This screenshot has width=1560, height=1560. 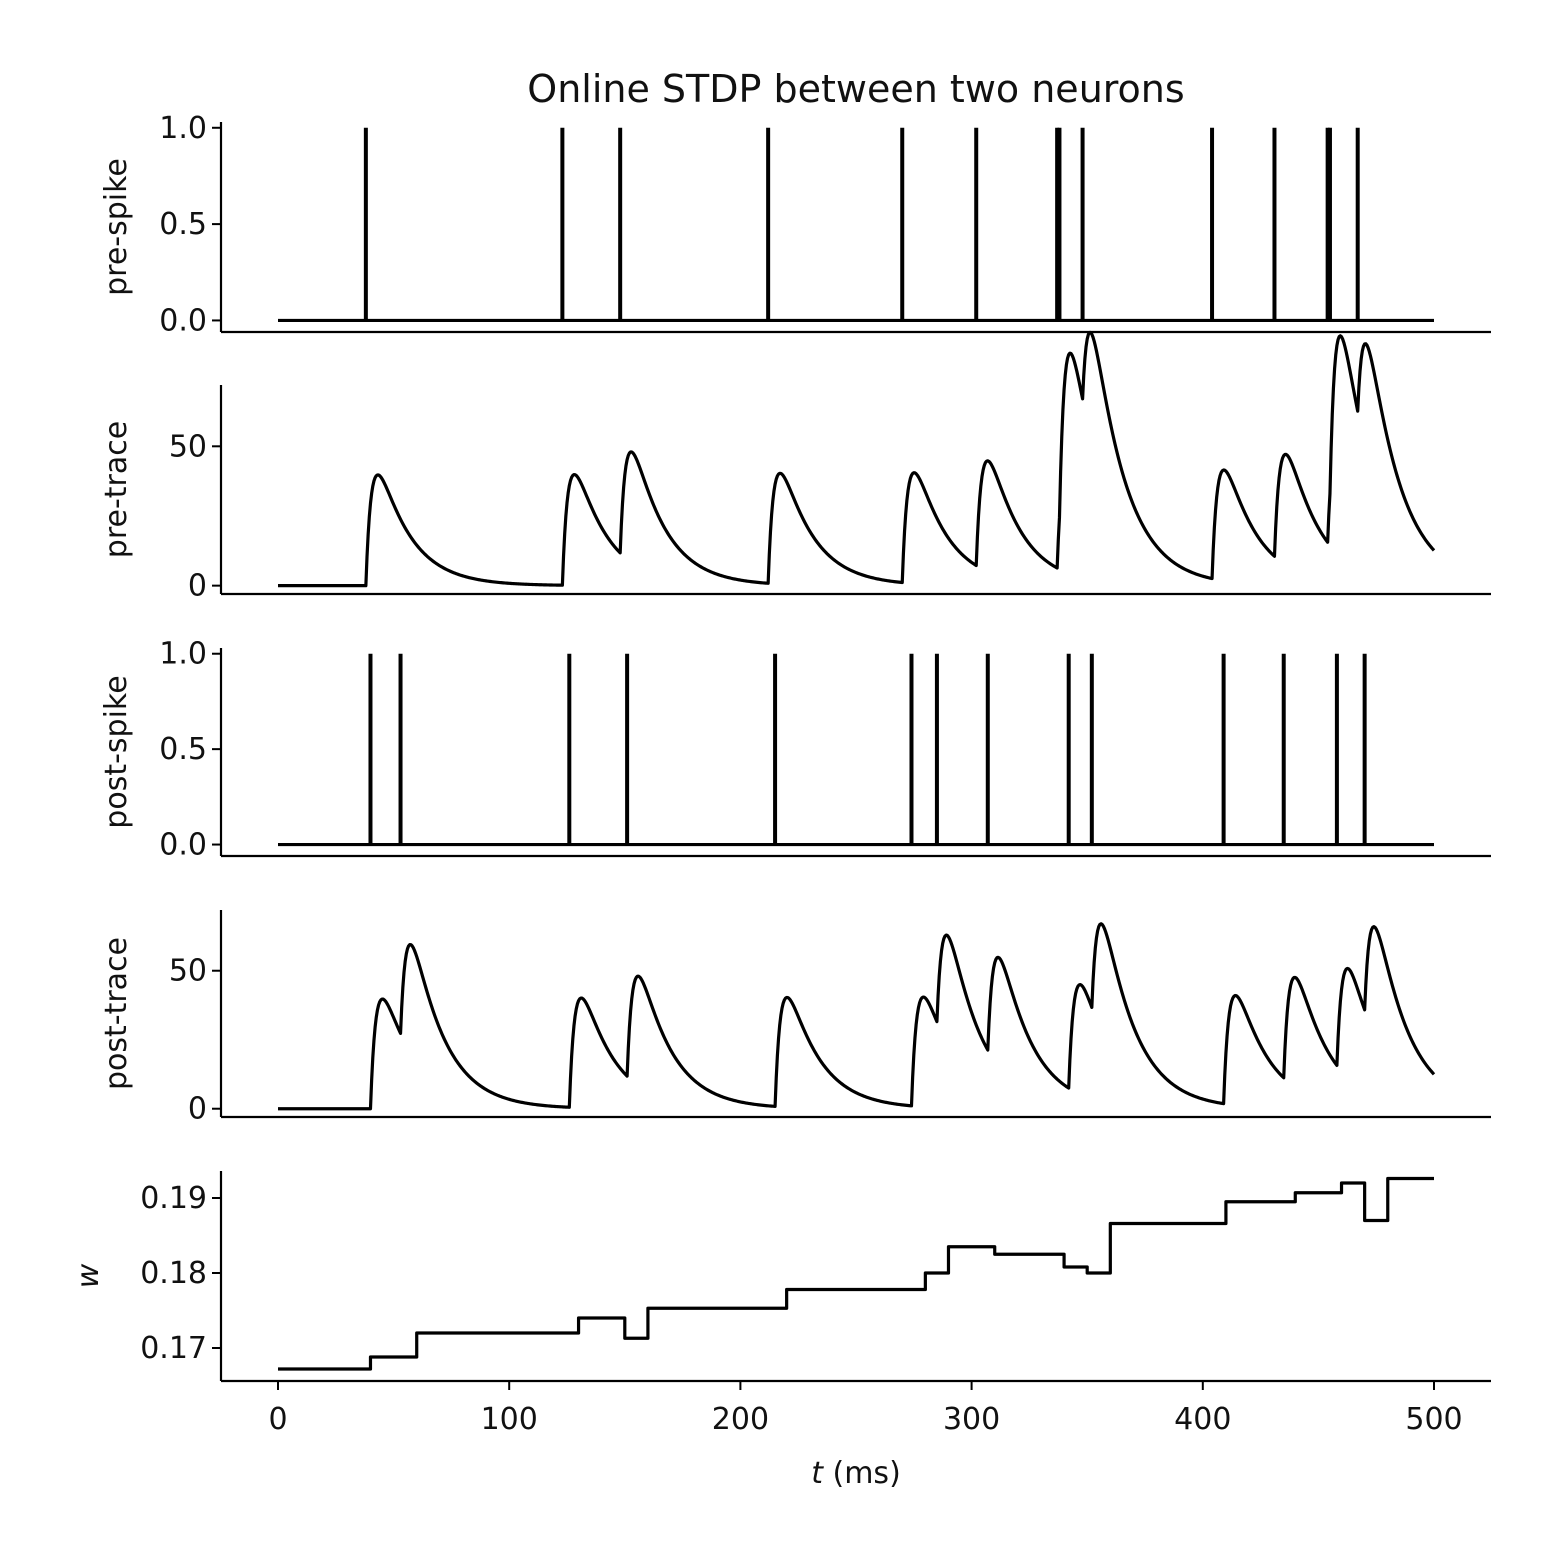 I want to click on weight-ytick-label: 0.18, so click(x=173, y=1273).